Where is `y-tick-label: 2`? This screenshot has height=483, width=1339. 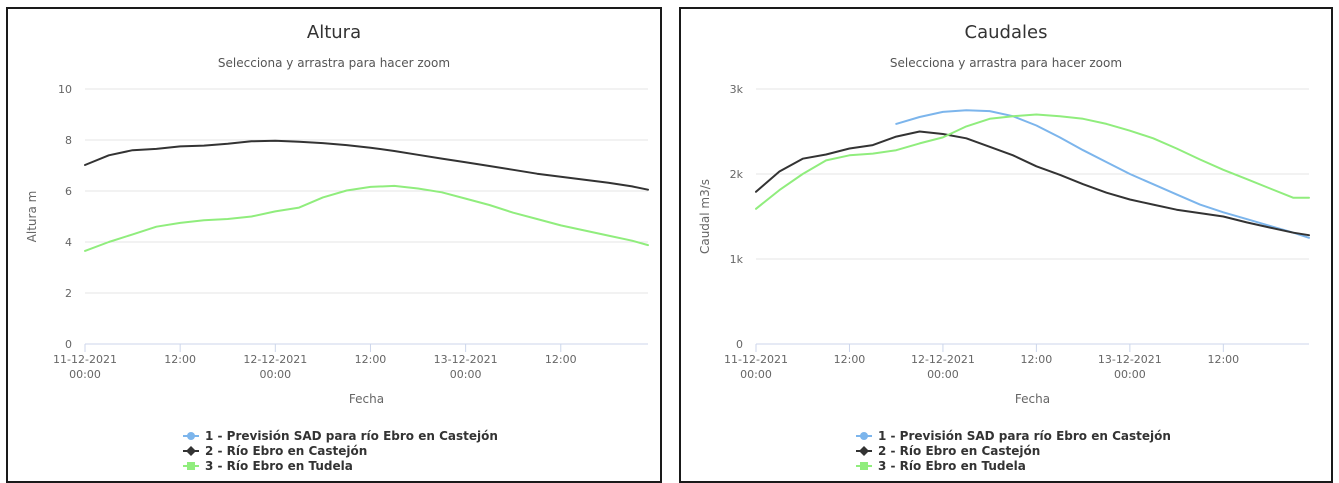
y-tick-label: 2 is located at coordinates (68, 293).